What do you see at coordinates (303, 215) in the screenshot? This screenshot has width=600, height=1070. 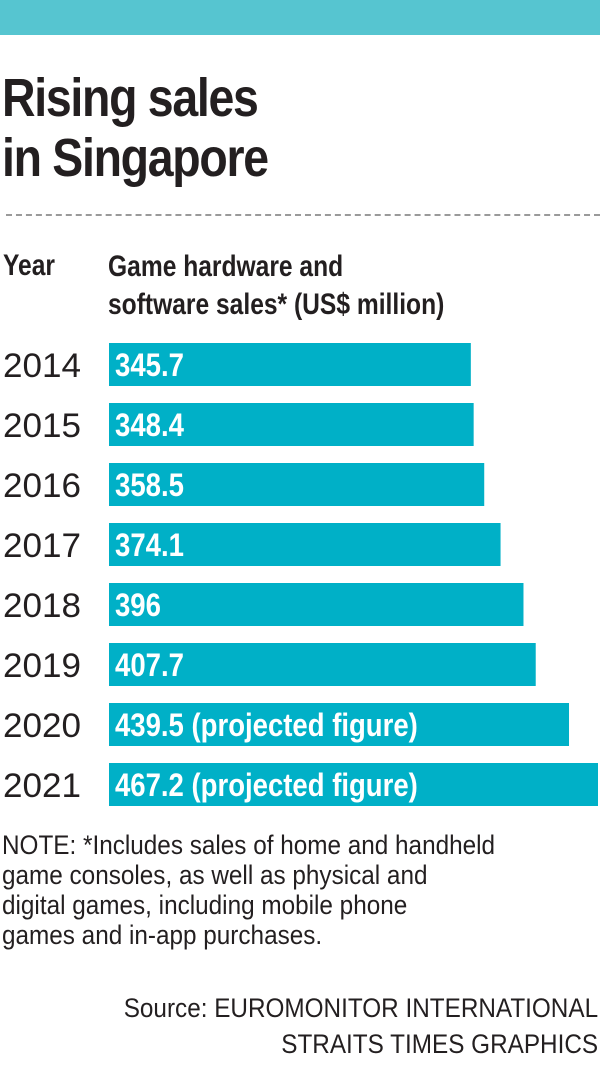 I see `dashed-divider` at bounding box center [303, 215].